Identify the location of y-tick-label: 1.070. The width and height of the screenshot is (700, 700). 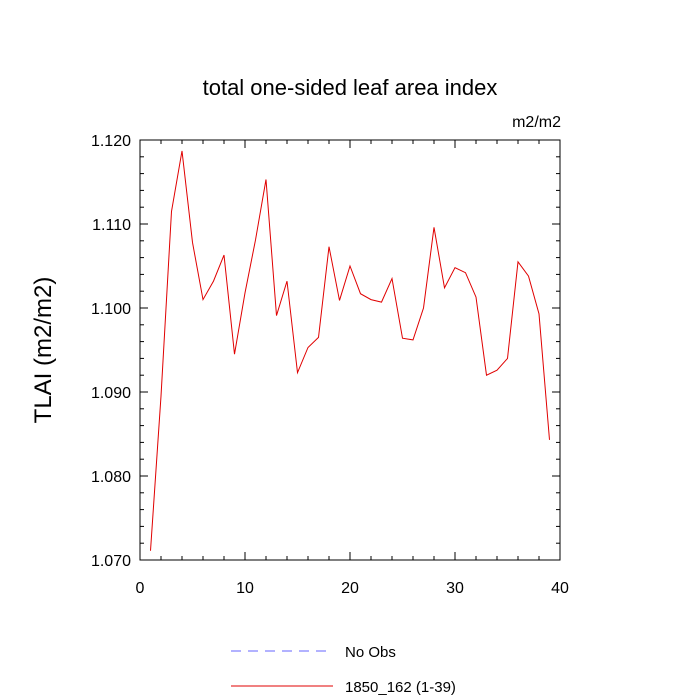
(111, 561).